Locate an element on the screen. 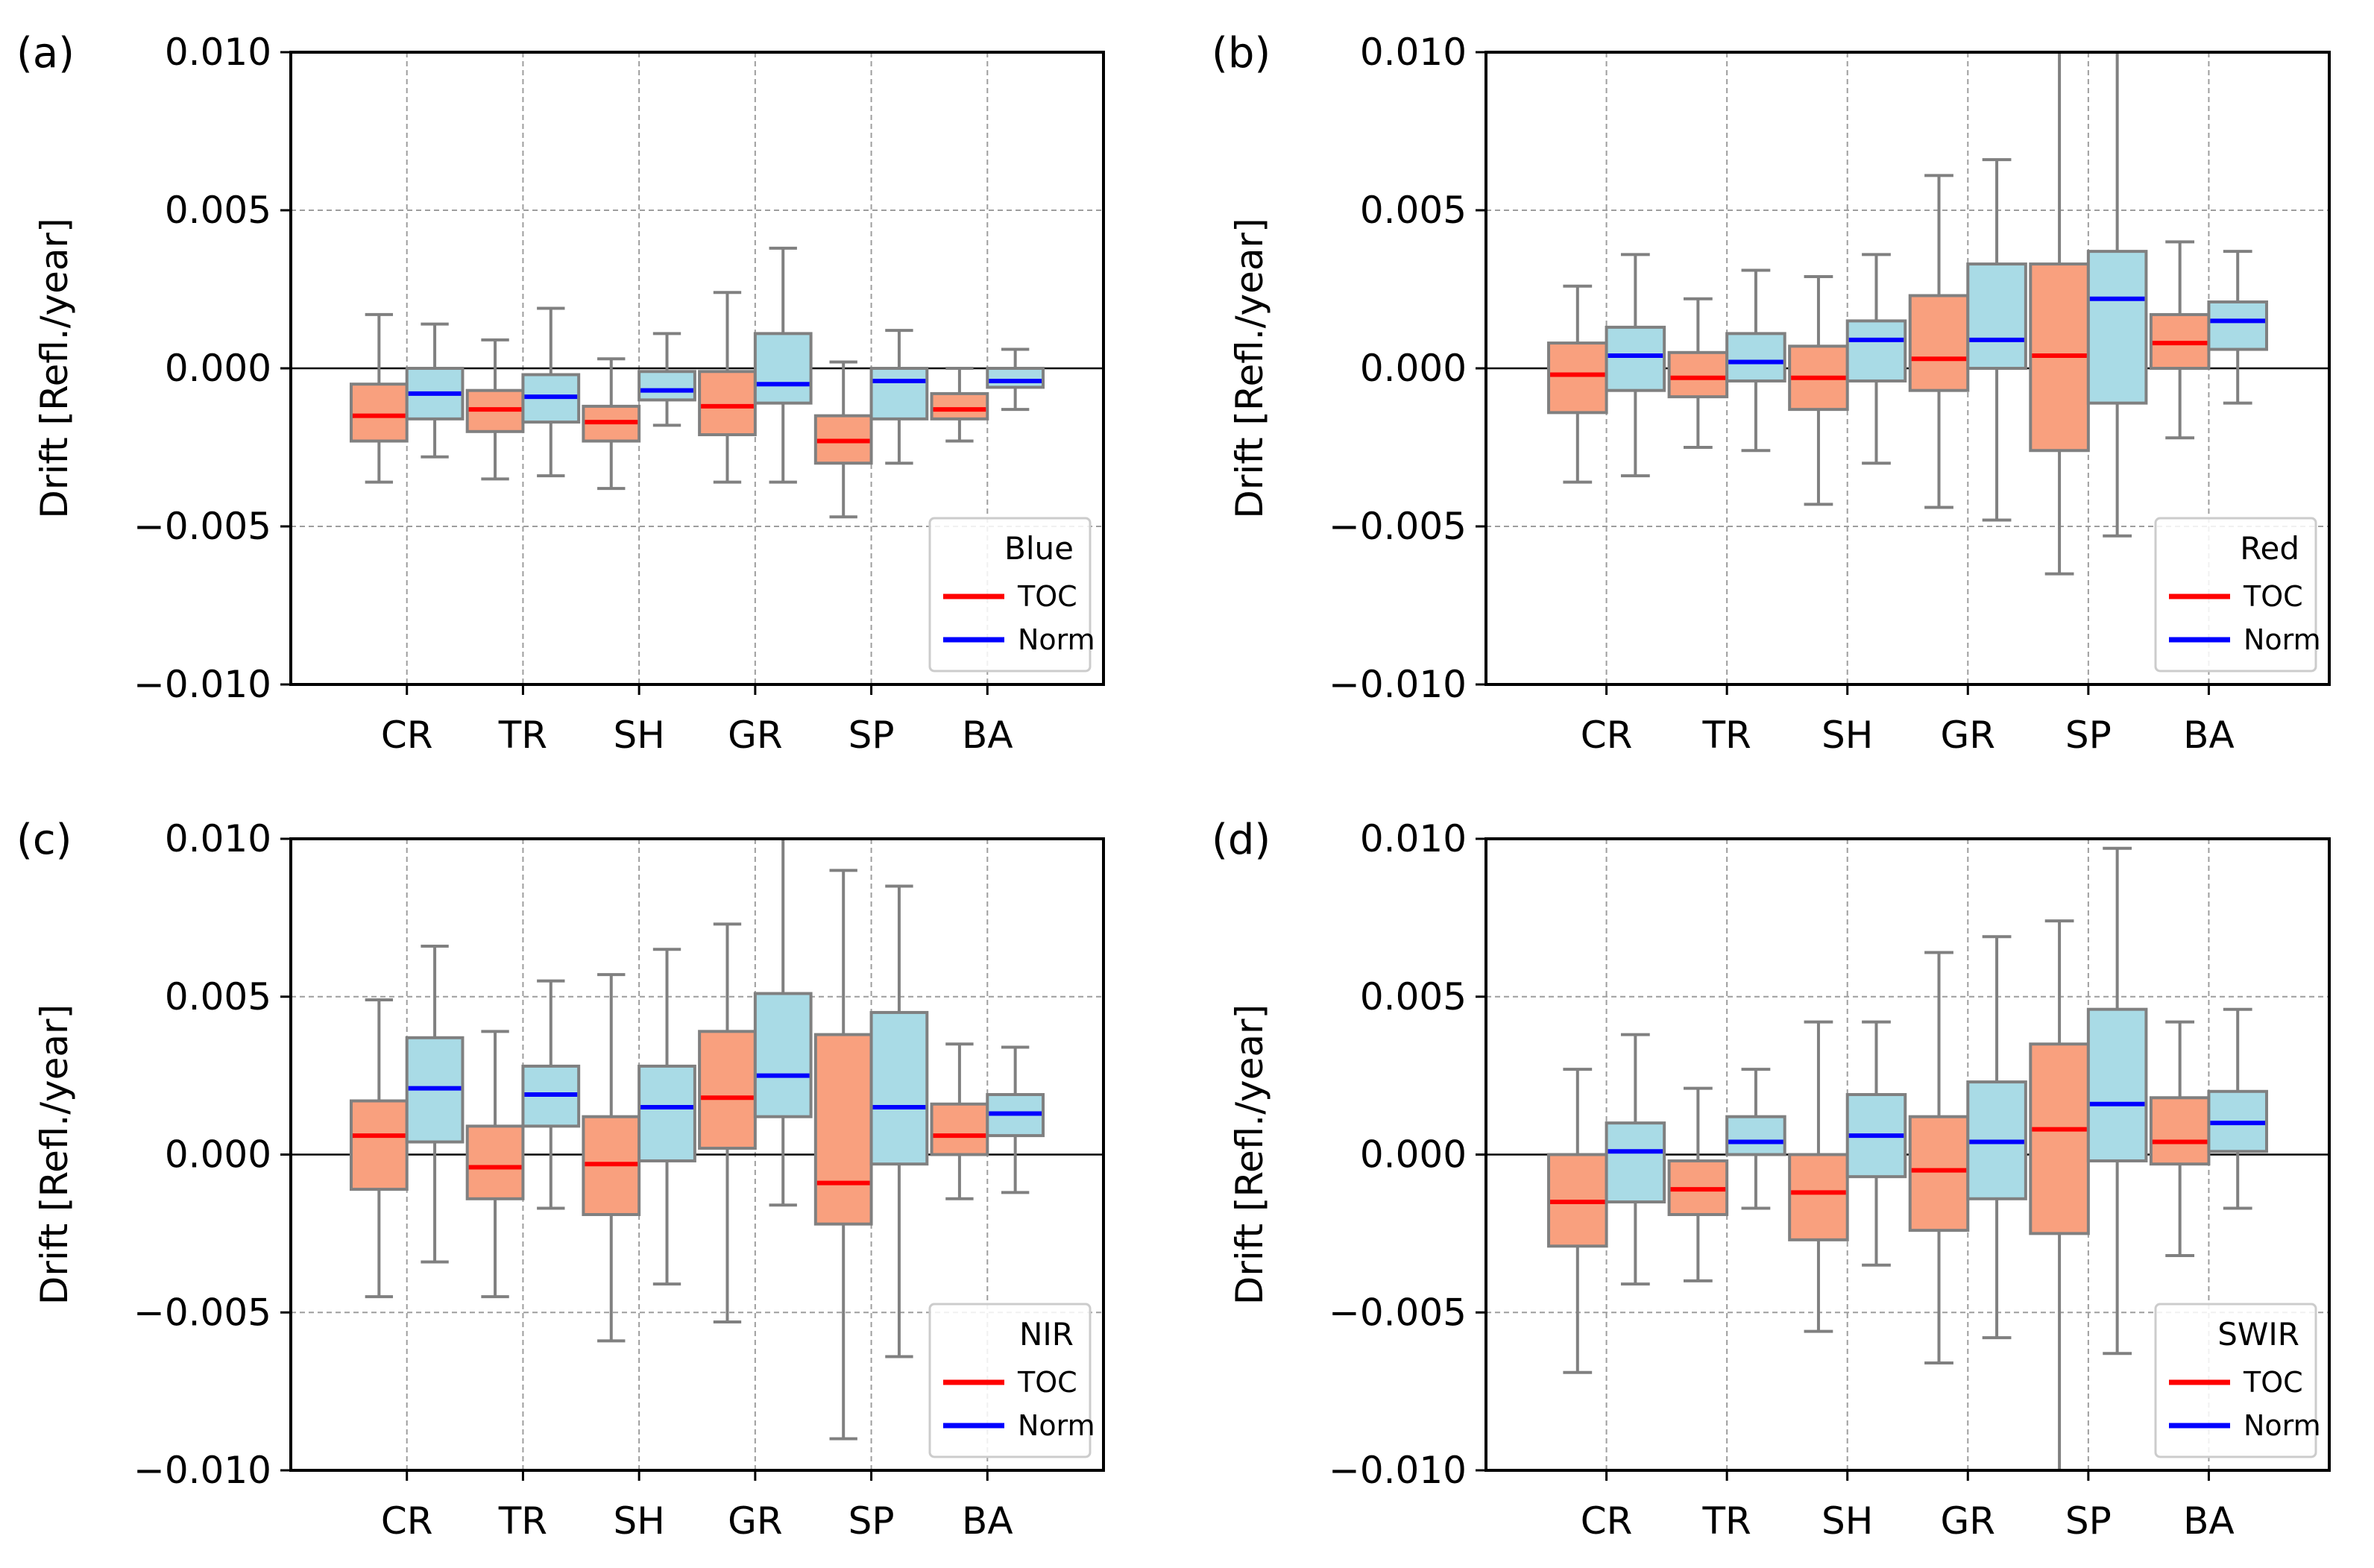 The image size is (2374, 1568). toc-box-cr is located at coordinates (1577, 384).